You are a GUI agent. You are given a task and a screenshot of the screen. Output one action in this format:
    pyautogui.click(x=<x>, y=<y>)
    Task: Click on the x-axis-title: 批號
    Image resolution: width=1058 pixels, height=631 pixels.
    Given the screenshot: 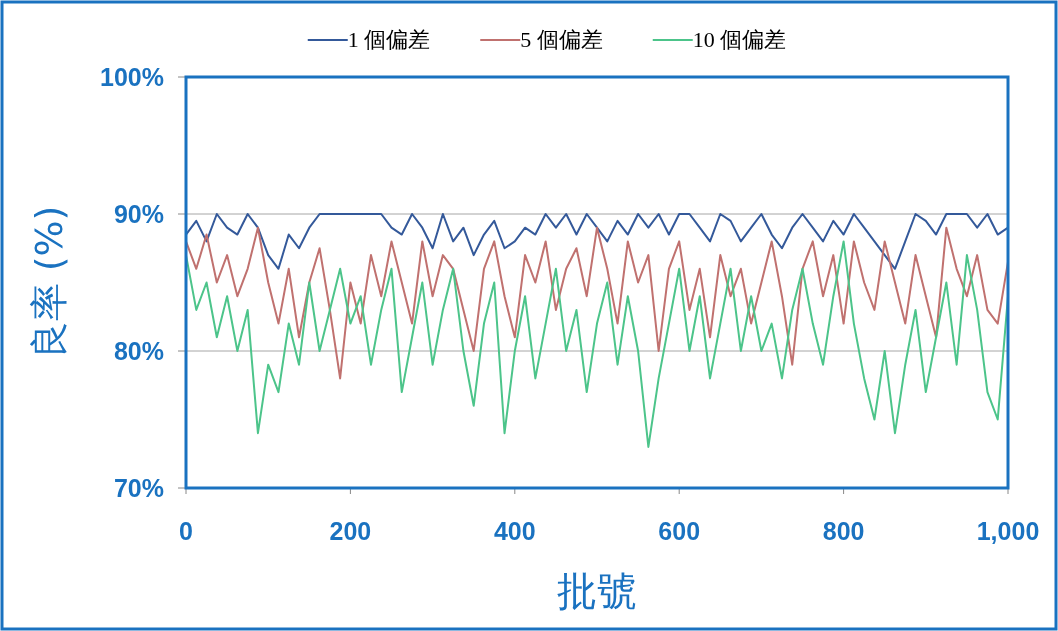 What is the action you would take?
    pyautogui.click(x=597, y=591)
    